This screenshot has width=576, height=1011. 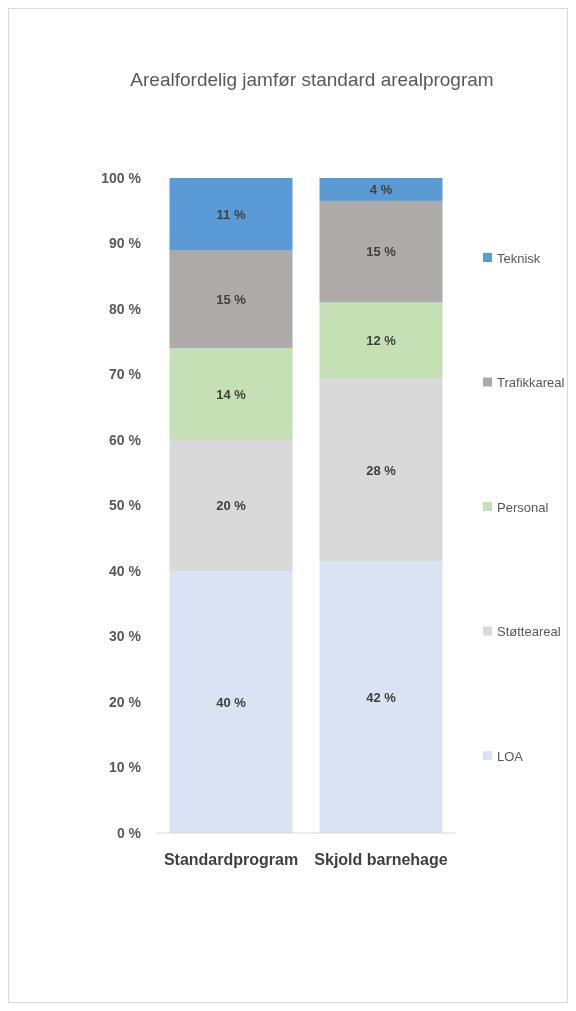 I want to click on legend-label: Personal, so click(x=523, y=507).